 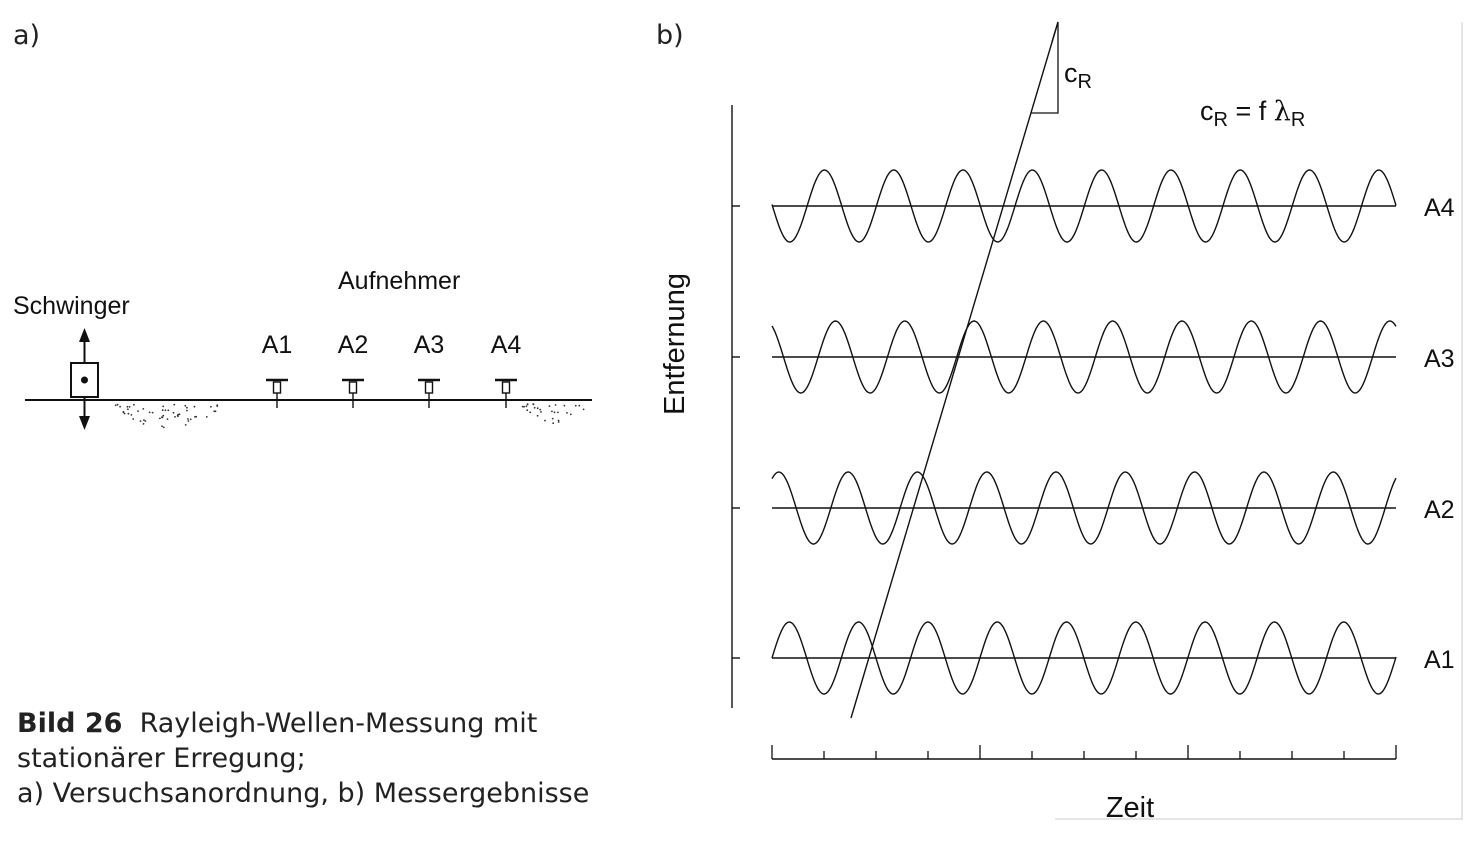 I want to click on receiver-symbol-a2, so click(x=353, y=393).